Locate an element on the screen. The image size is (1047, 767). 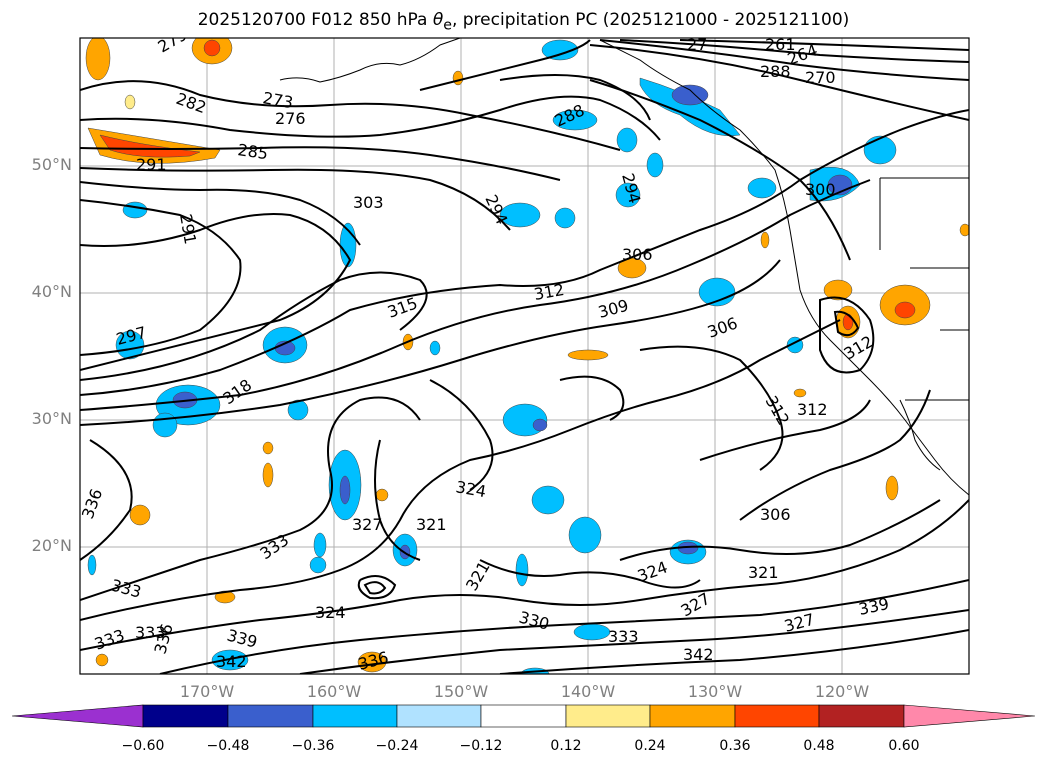
colorbar-tick-label: −0.12 is located at coordinates (481, 746).